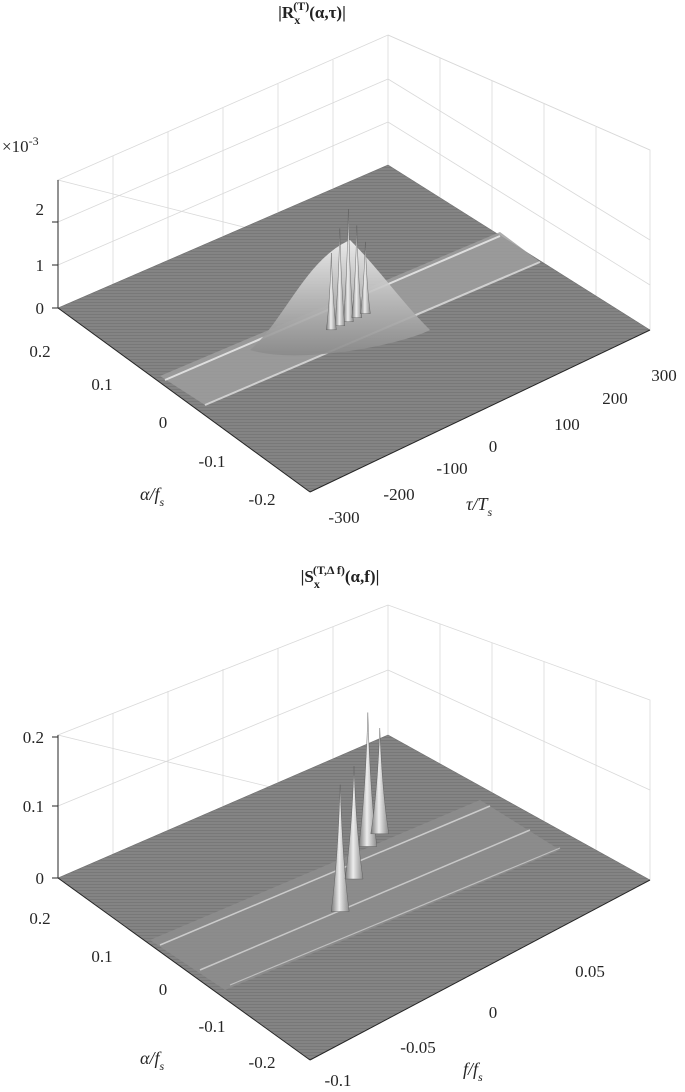 The width and height of the screenshot is (685, 1092). What do you see at coordinates (567, 424) in the screenshot?
I see `chart1-xtick-4: 100` at bounding box center [567, 424].